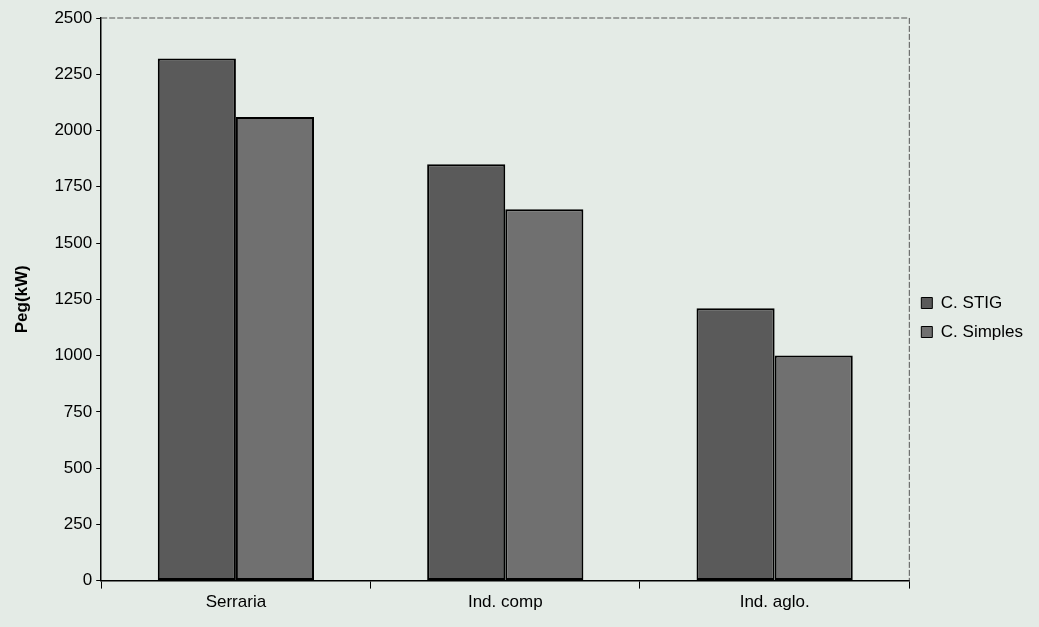 The height and width of the screenshot is (627, 1039). What do you see at coordinates (78, 524) in the screenshot?
I see `y-tick-label: 250` at bounding box center [78, 524].